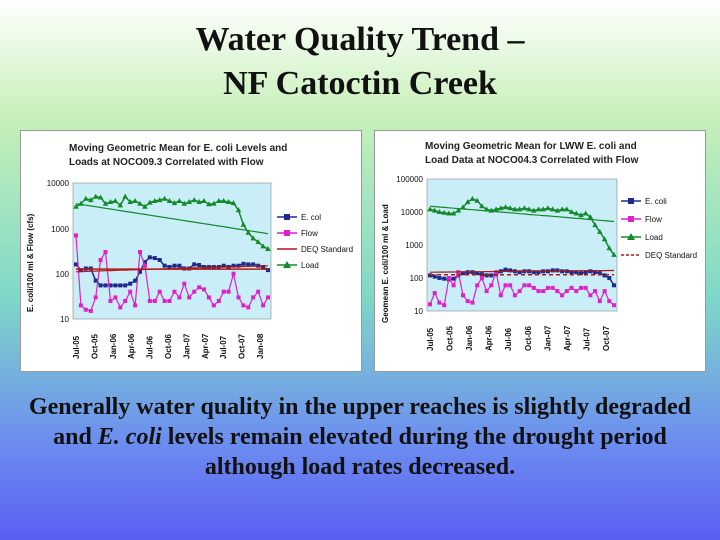  I want to click on x-tick-label: Jul-05, so click(76, 347).